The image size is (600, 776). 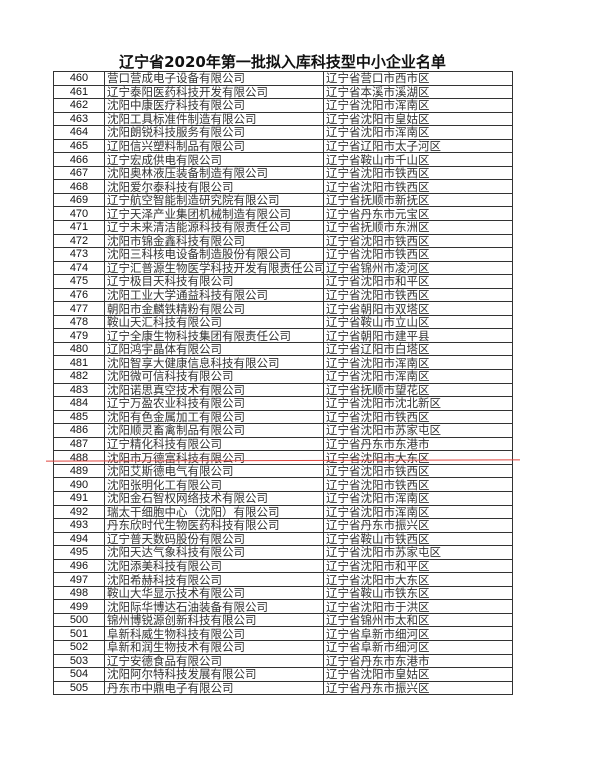 I want to click on company-name: 辽阳信兴塑料制品有限公司, so click(x=214, y=146).